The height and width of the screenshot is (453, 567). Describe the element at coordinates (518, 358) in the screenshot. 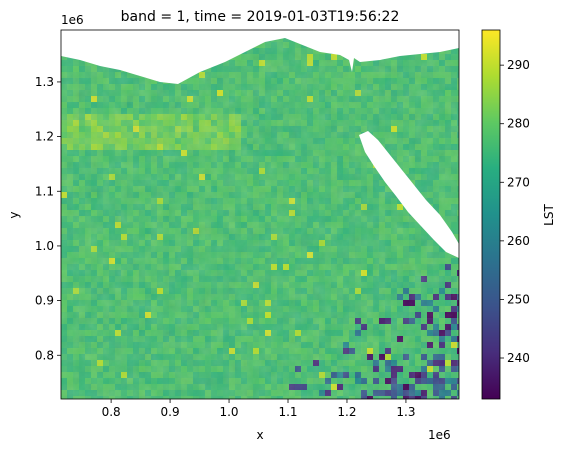

I see `colorbar-tick-label: 240` at that location.